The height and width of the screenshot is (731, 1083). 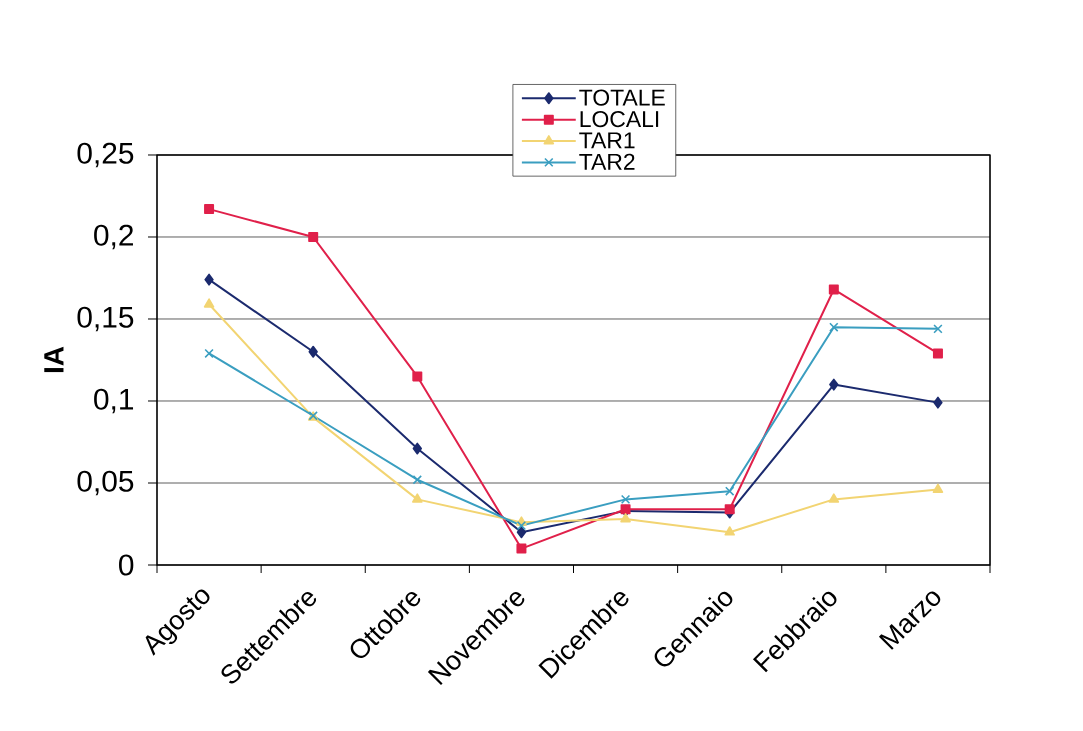 I want to click on legend-label: LOCALI, so click(x=619, y=119).